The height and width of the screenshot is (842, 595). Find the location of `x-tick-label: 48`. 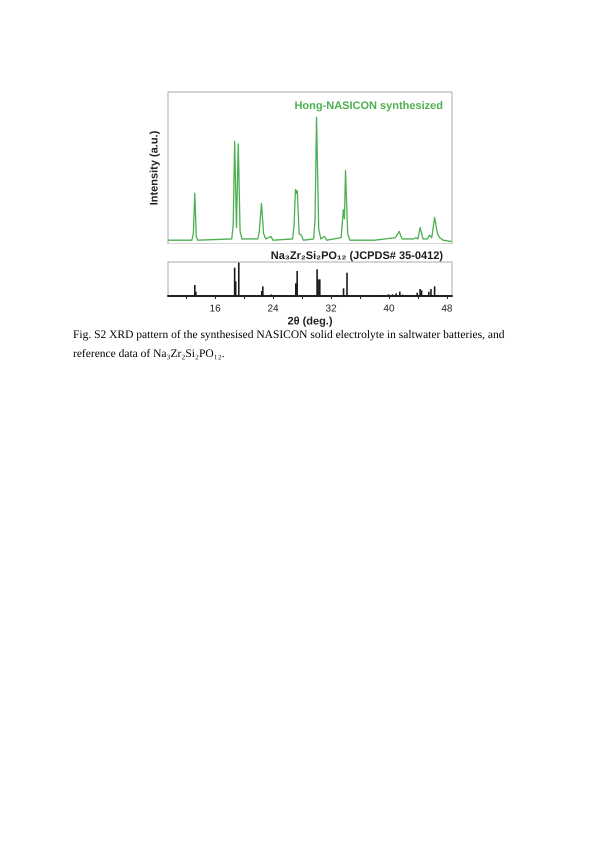

x-tick-label: 48 is located at coordinates (447, 309).